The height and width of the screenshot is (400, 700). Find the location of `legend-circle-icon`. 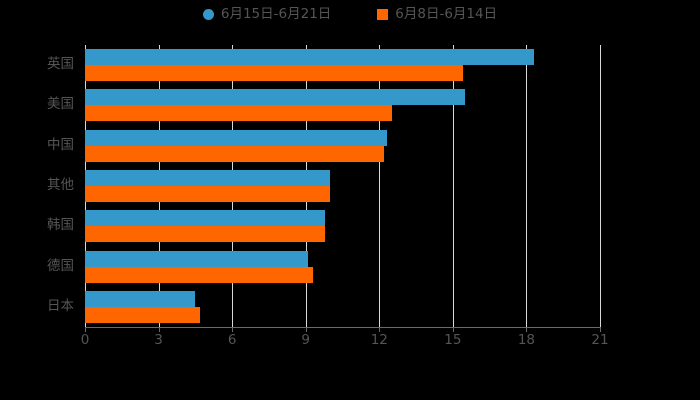

legend-circle-icon is located at coordinates (208, 15).